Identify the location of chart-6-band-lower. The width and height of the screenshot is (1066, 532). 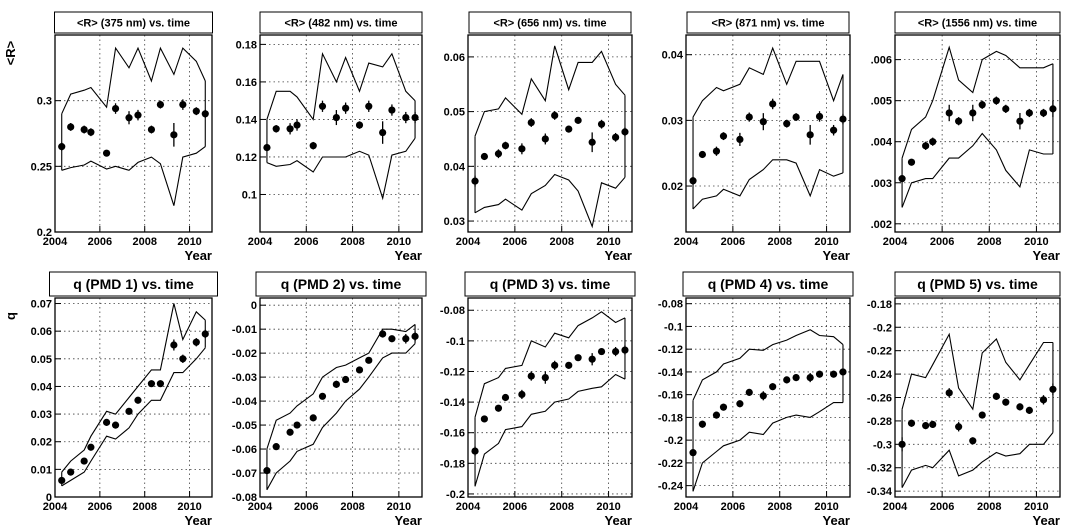
(133, 417).